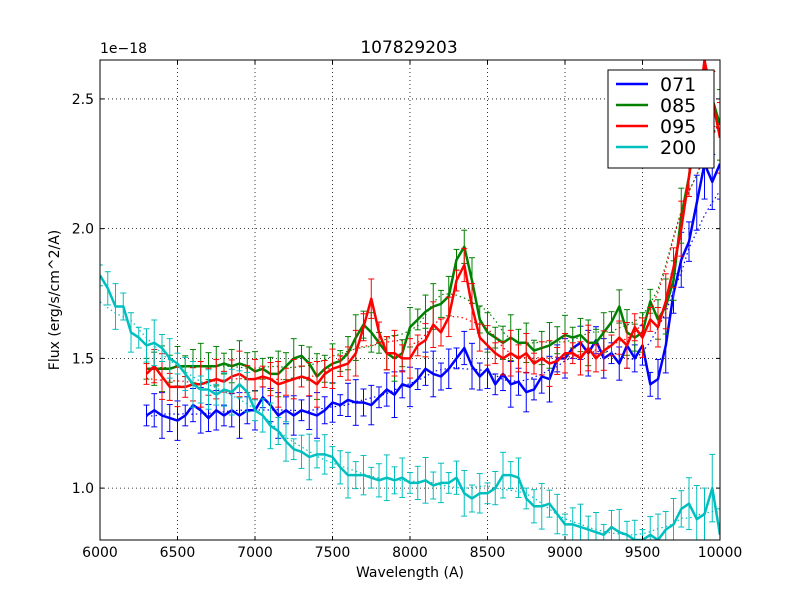 This screenshot has width=800, height=600. I want to click on x-tick-label: 10000, so click(720, 553).